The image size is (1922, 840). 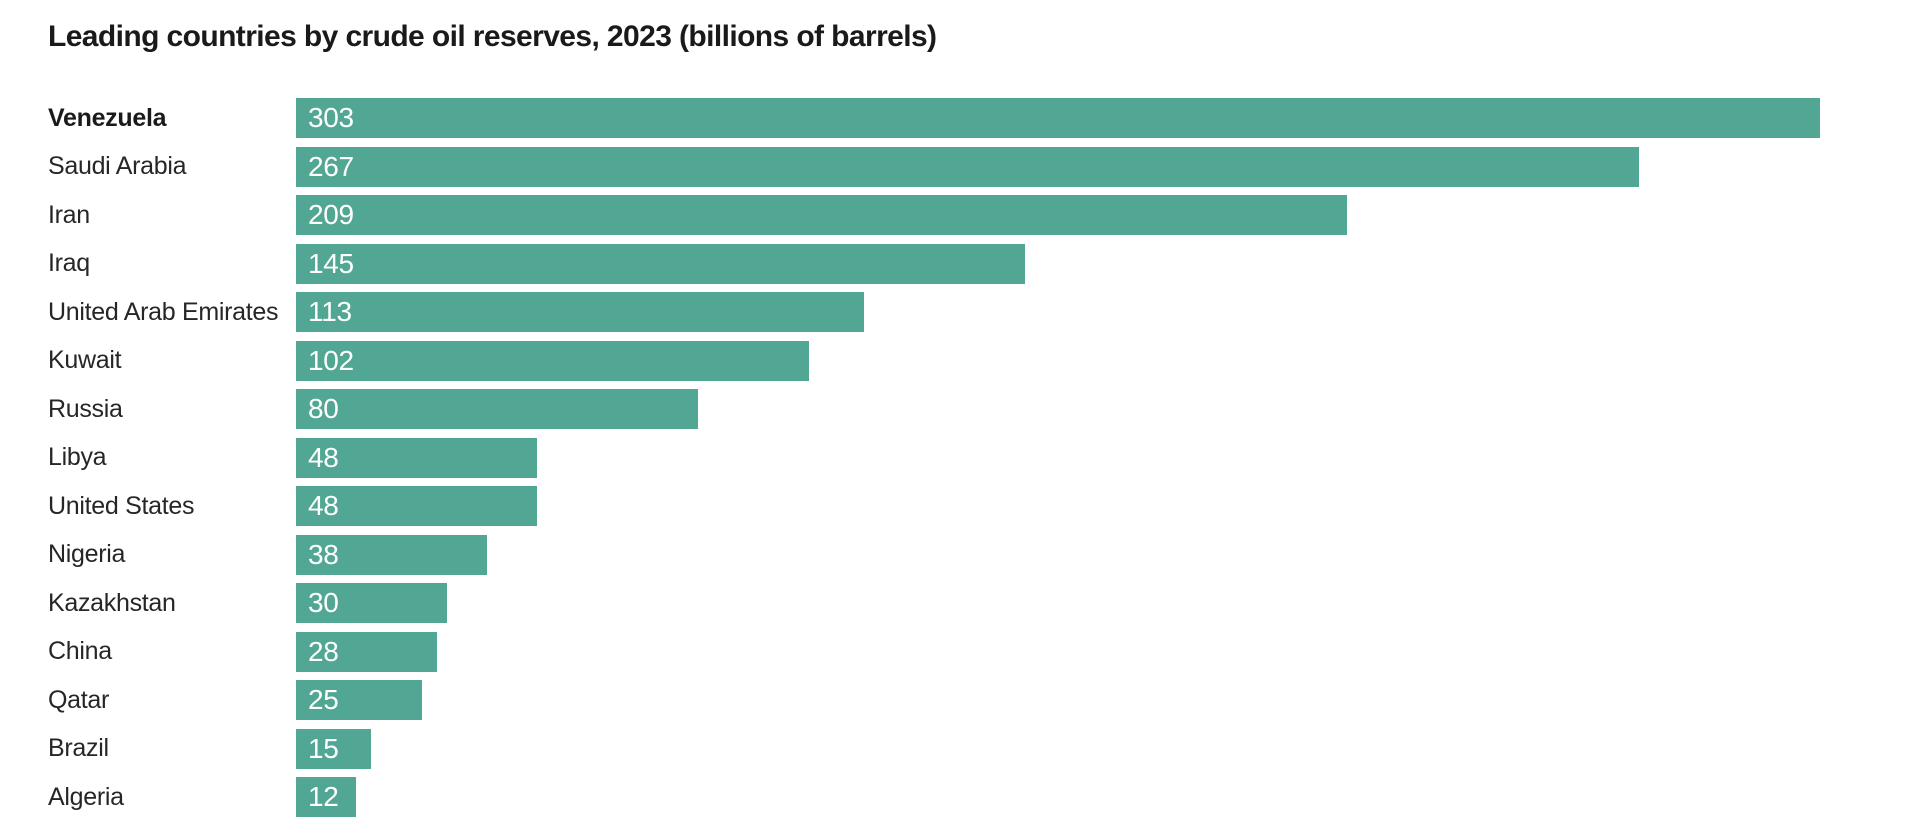 What do you see at coordinates (331, 360) in the screenshot?
I see `value-label: 102` at bounding box center [331, 360].